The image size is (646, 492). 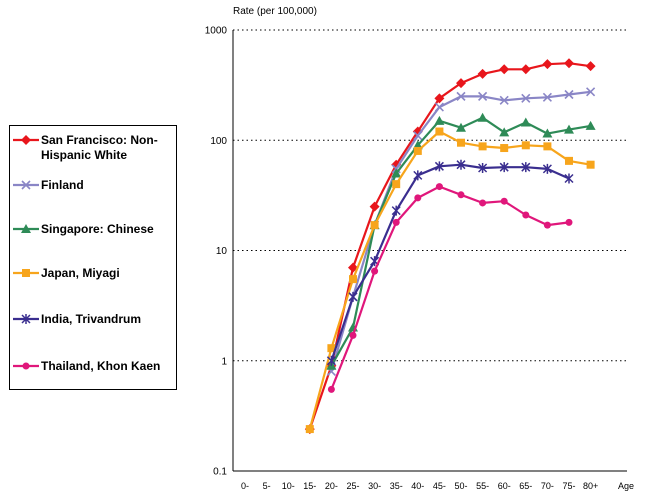 I want to click on x-tick-label: 25-, so click(x=352, y=486).